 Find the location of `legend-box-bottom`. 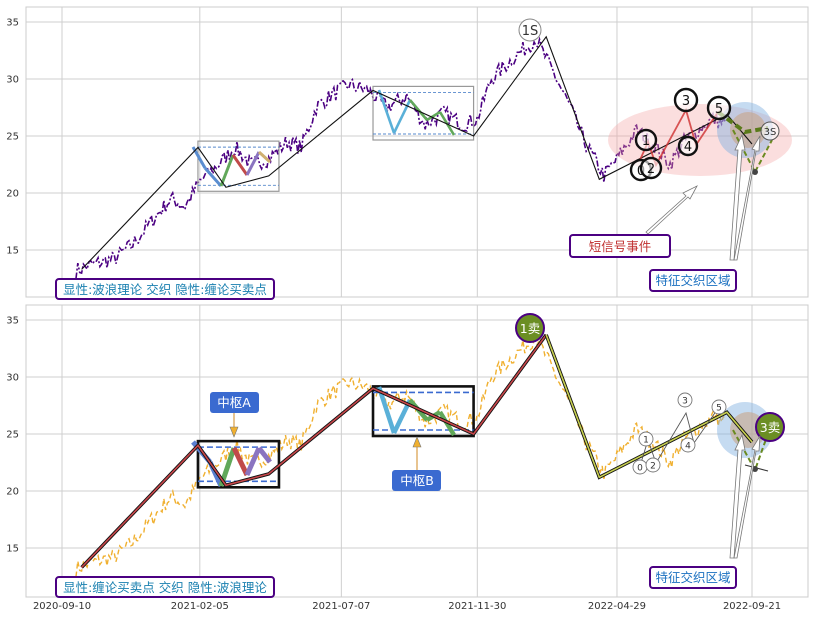

legend-box-bottom is located at coordinates (165, 587).